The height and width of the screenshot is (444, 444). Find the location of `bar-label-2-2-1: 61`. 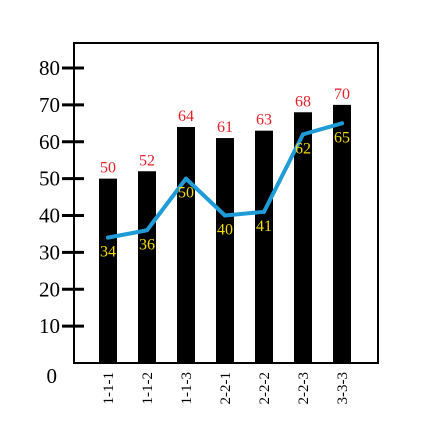

bar-label-2-2-1: 61 is located at coordinates (225, 127).